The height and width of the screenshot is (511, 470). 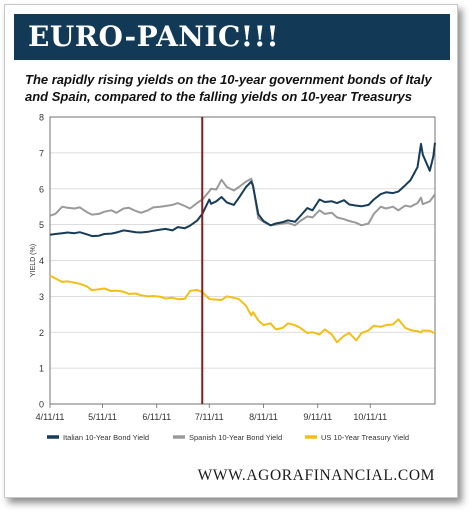 I want to click on x-tick-label: 4/11/11, so click(x=50, y=417).